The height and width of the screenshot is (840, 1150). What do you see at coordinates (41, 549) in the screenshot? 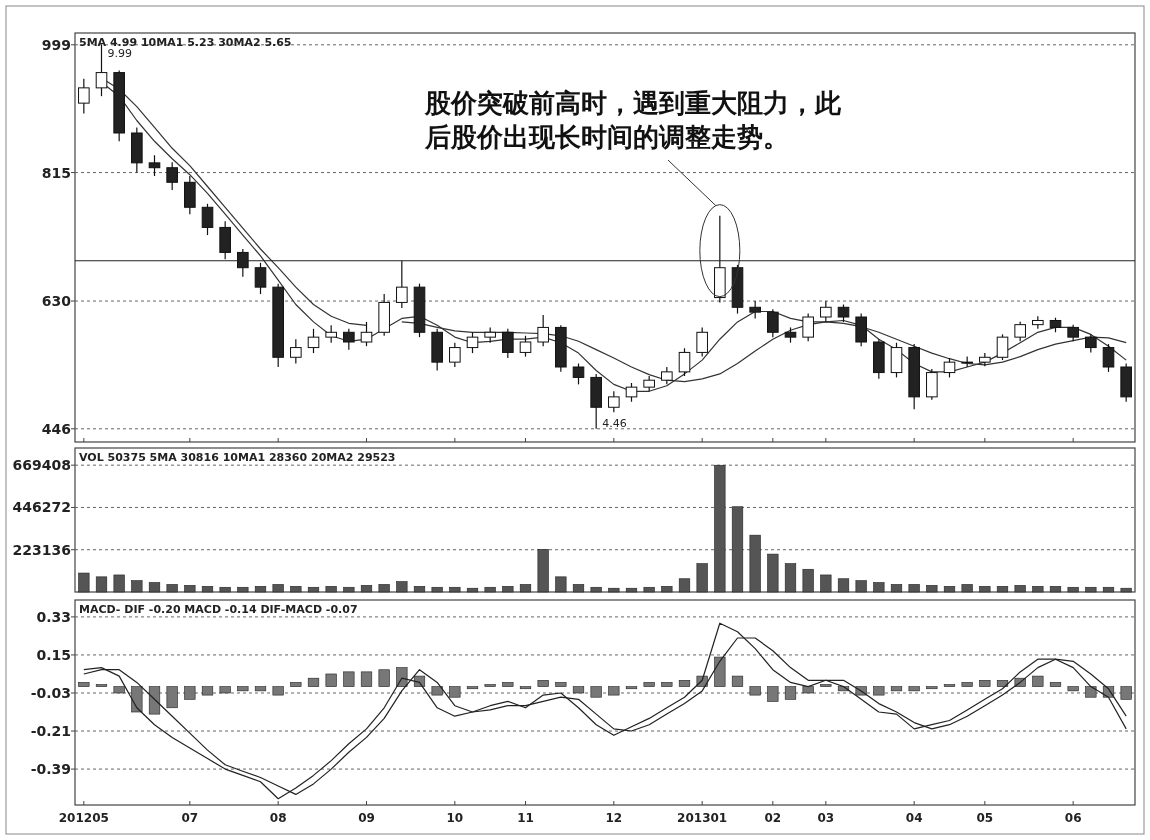
I see `y-tick-label: 223136` at bounding box center [41, 549].